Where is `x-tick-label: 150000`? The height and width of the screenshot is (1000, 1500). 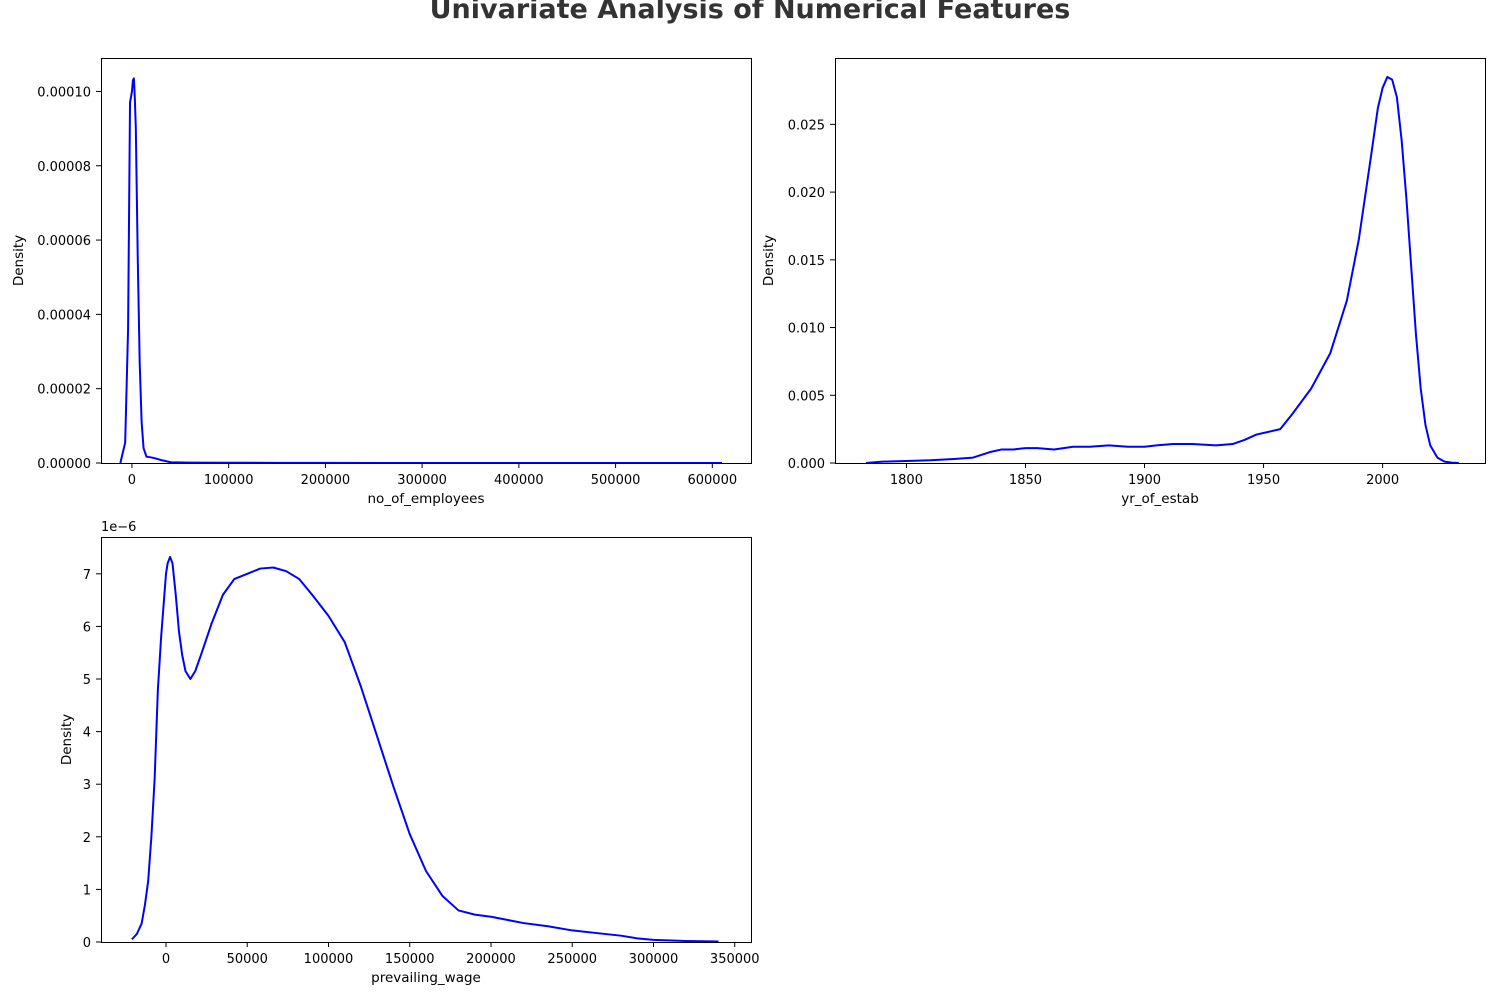
x-tick-label: 150000 is located at coordinates (410, 959).